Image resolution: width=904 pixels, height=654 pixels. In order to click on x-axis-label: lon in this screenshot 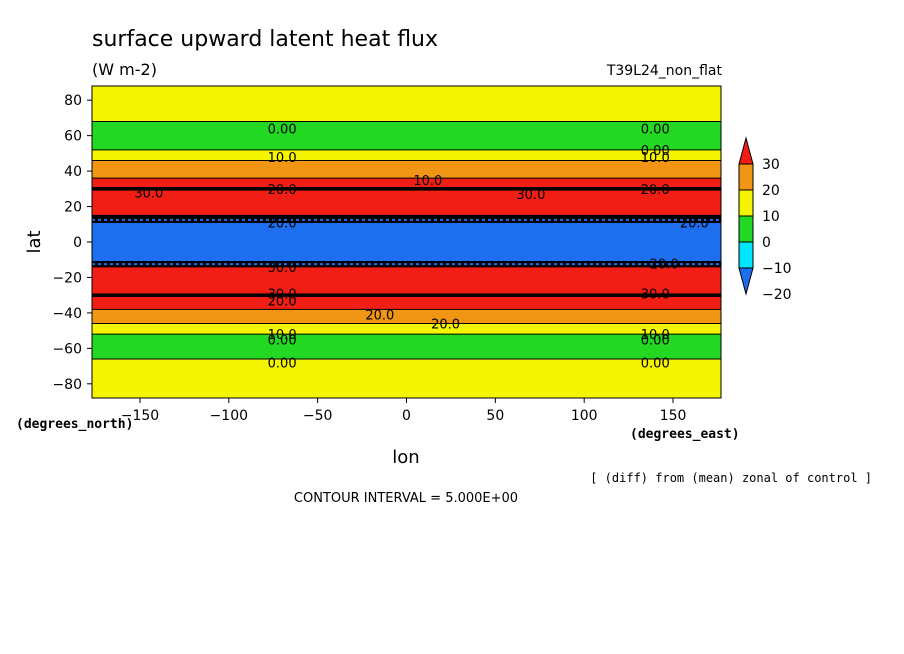, I will do `click(405, 457)`.